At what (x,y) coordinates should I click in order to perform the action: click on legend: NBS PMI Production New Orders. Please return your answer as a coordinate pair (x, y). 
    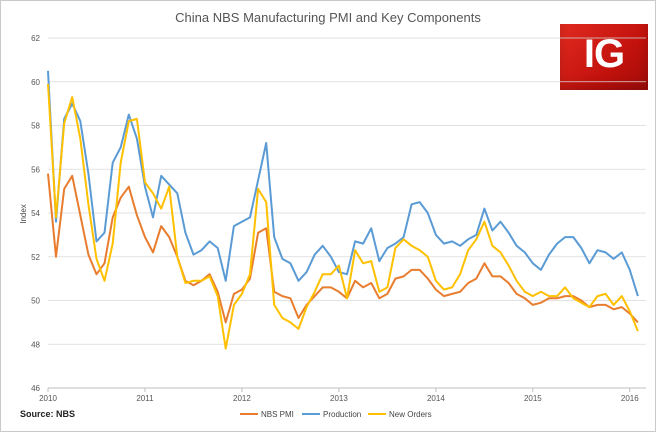
    Looking at the image, I should click on (336, 414).